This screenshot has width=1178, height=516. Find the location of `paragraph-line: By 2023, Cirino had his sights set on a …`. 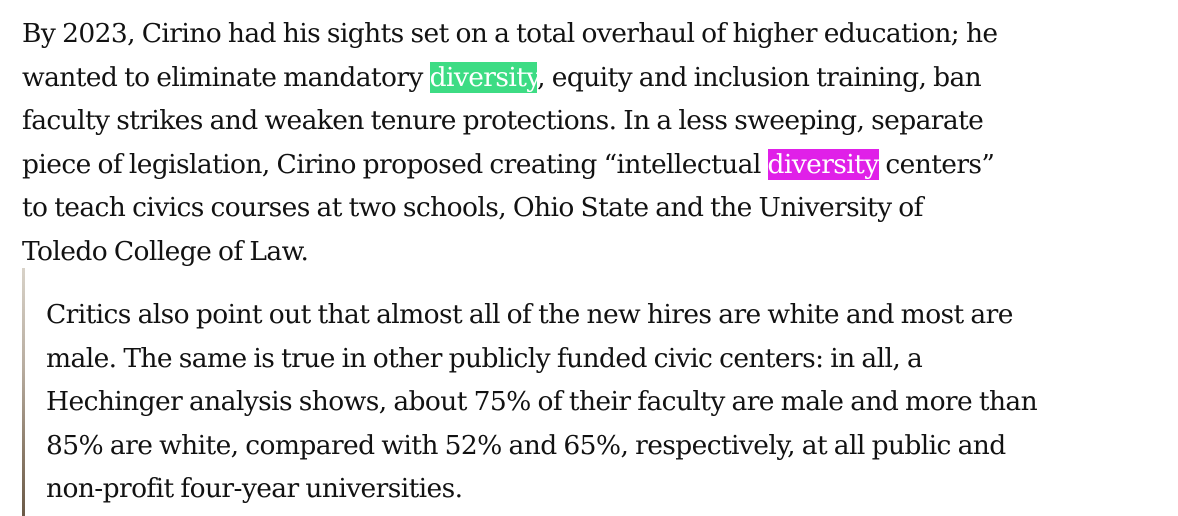

paragraph-line: By 2023, Cirino had his sights set on a … is located at coordinates (510, 33).